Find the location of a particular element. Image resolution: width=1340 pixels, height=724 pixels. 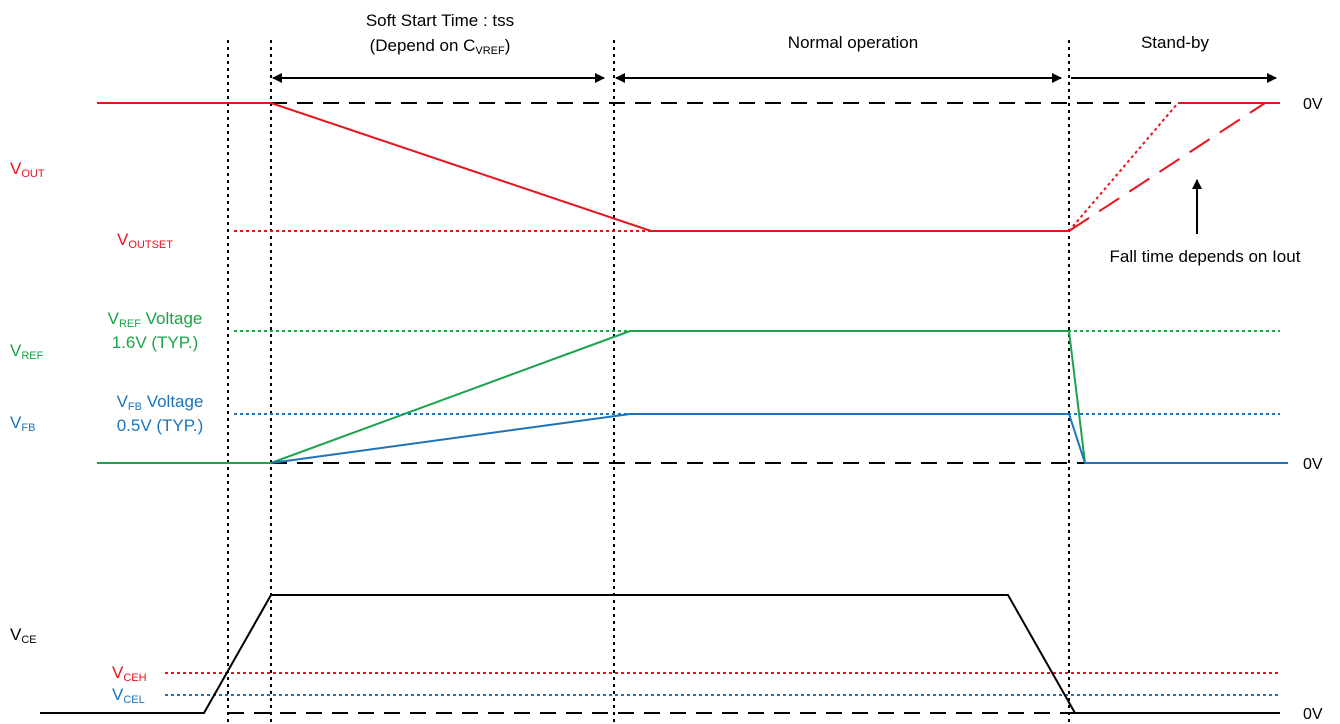

vout-standby-slow is located at coordinates (1167, 167).